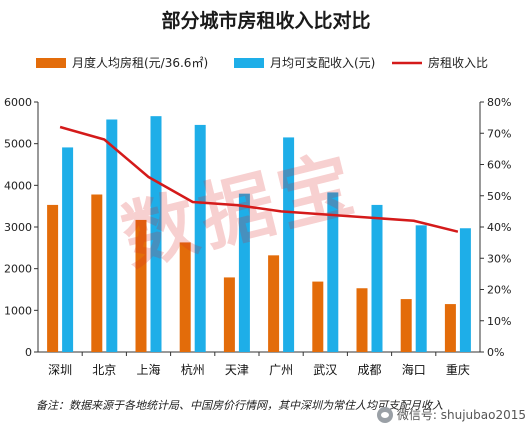 The image size is (532, 440). Describe the element at coordinates (28, 352) in the screenshot. I see `left-tick-label: 0` at that location.